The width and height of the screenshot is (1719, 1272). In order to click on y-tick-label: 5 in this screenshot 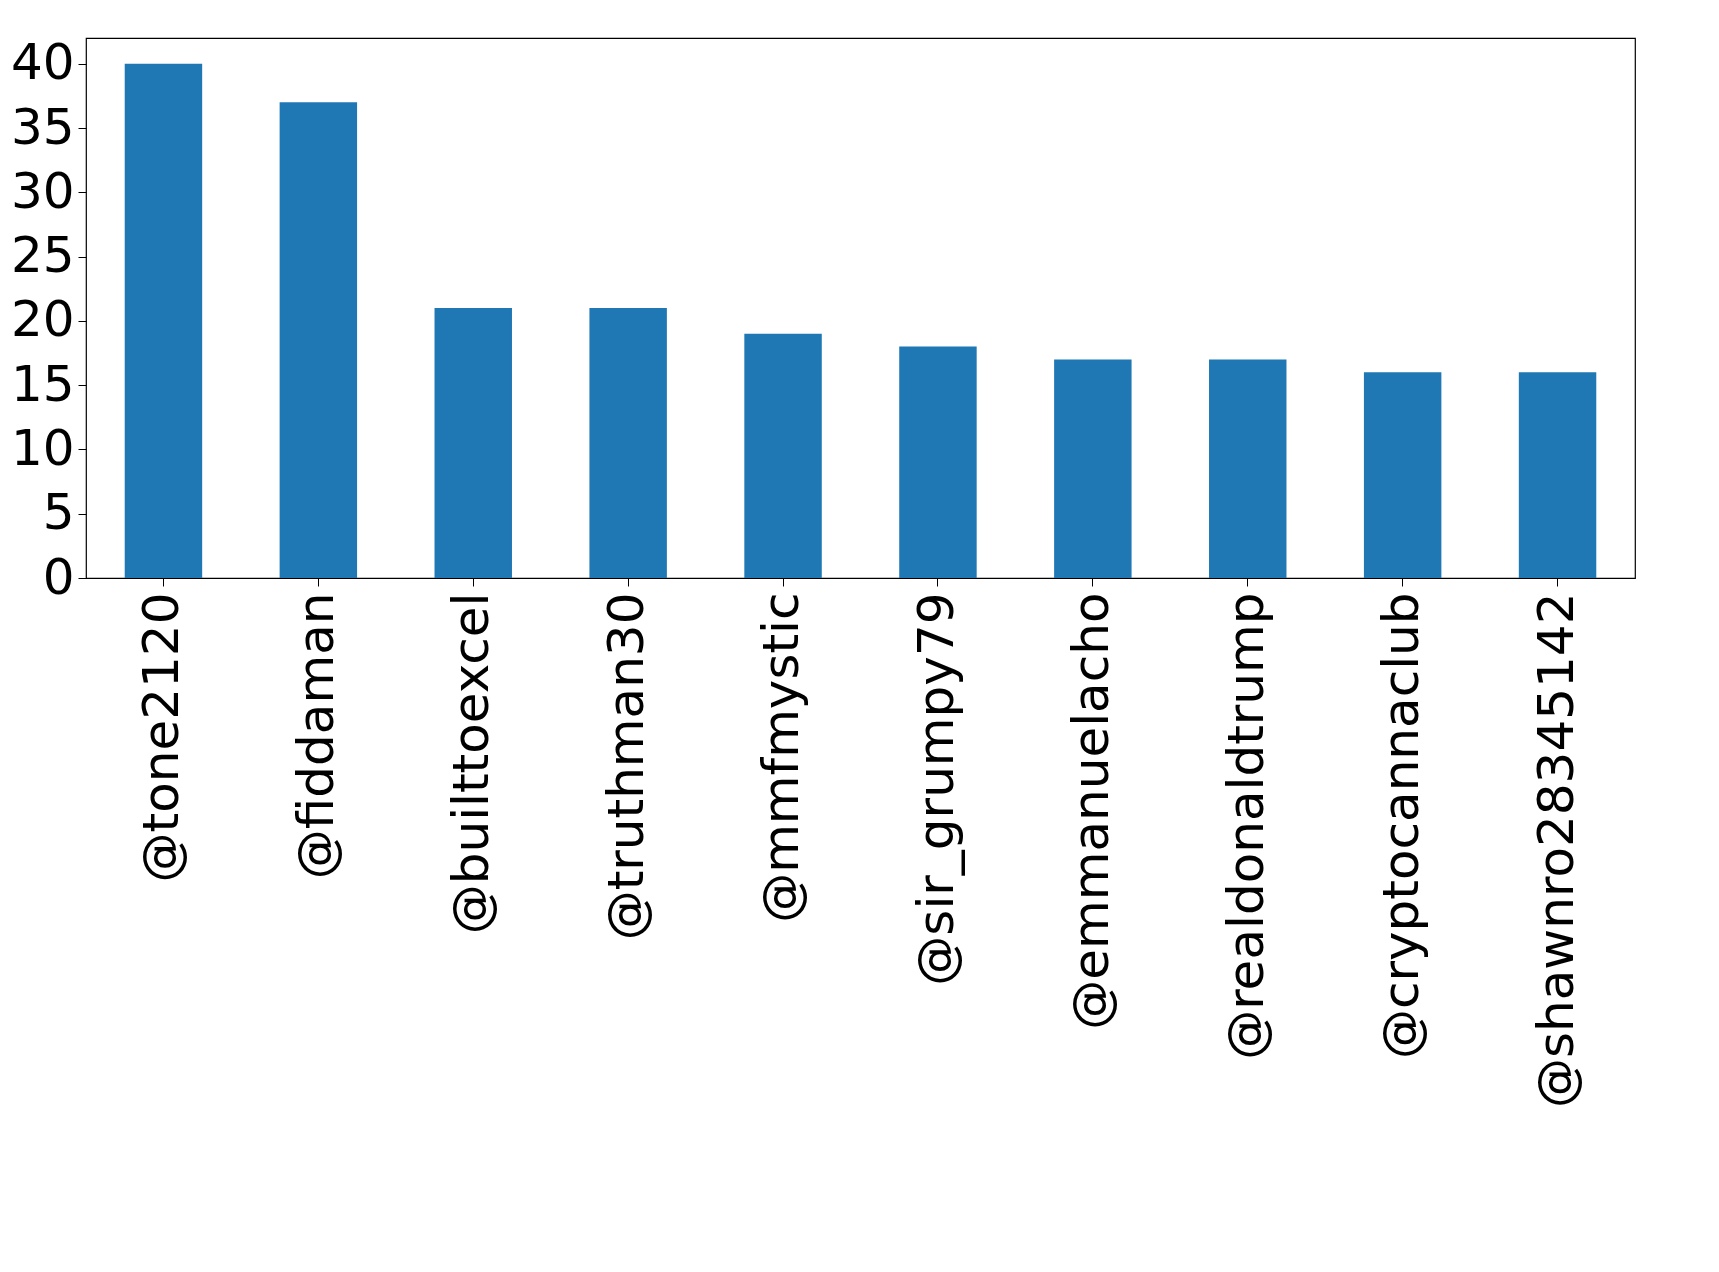, I will do `click(58, 512)`.